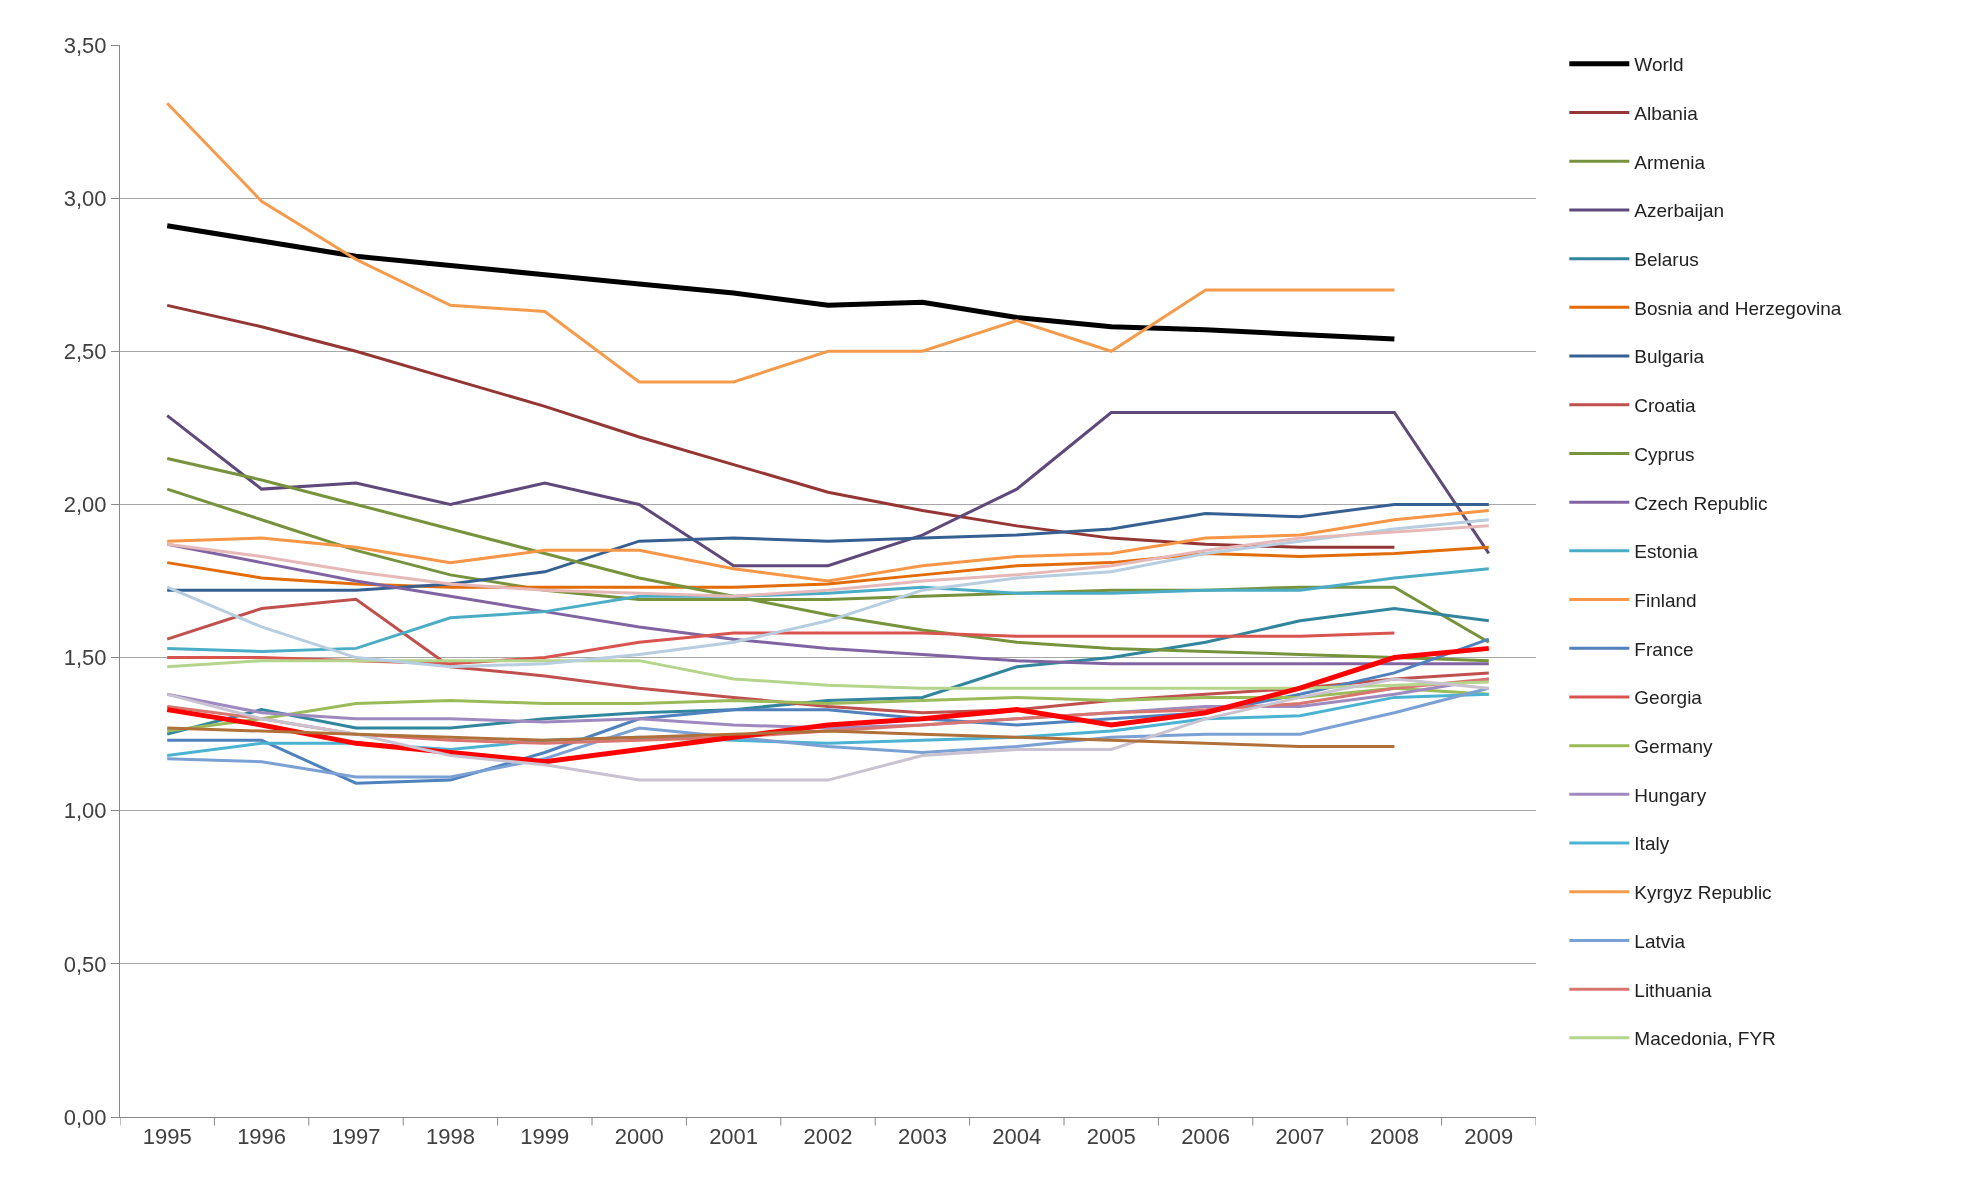 This screenshot has width=1966, height=1187. What do you see at coordinates (1659, 65) in the screenshot?
I see `legend-label: World` at bounding box center [1659, 65].